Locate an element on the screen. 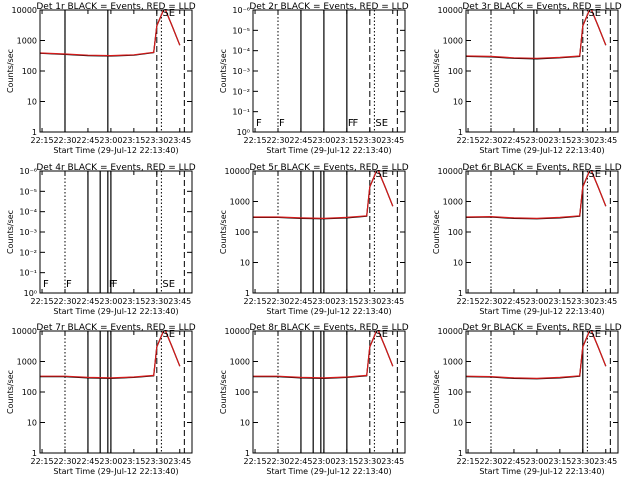 Image resolution: width=640 pixels, height=480 pixels. x-tick-label: 22:30 is located at coordinates (277, 140).